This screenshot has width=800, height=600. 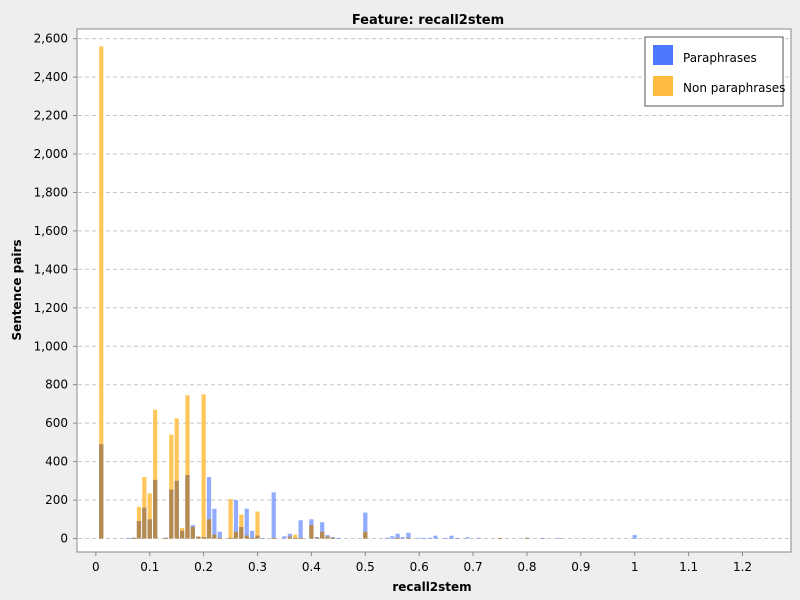 What do you see at coordinates (431, 587) in the screenshot?
I see `x-axis-label: recall2stem` at bounding box center [431, 587].